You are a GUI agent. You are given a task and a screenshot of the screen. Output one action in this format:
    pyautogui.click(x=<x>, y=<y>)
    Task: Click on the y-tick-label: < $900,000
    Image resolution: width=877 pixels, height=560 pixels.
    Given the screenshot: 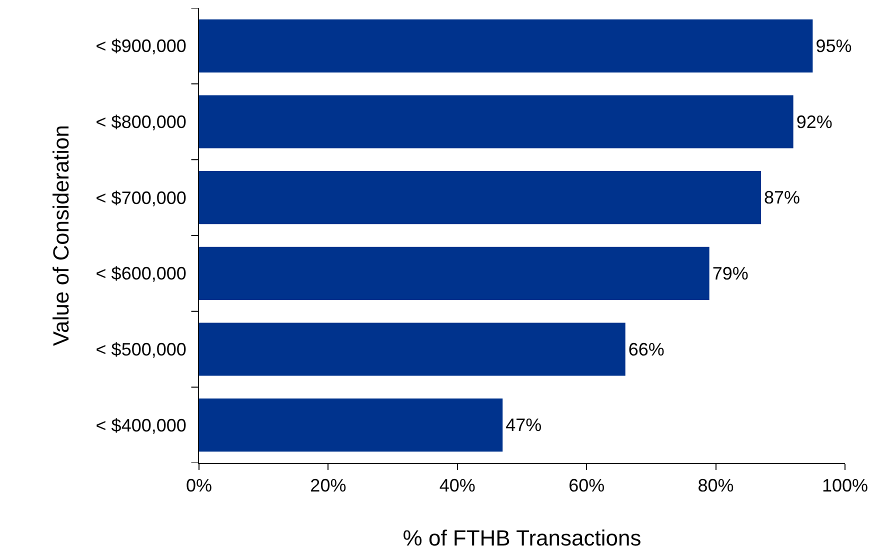 What is the action you would take?
    pyautogui.click(x=141, y=46)
    